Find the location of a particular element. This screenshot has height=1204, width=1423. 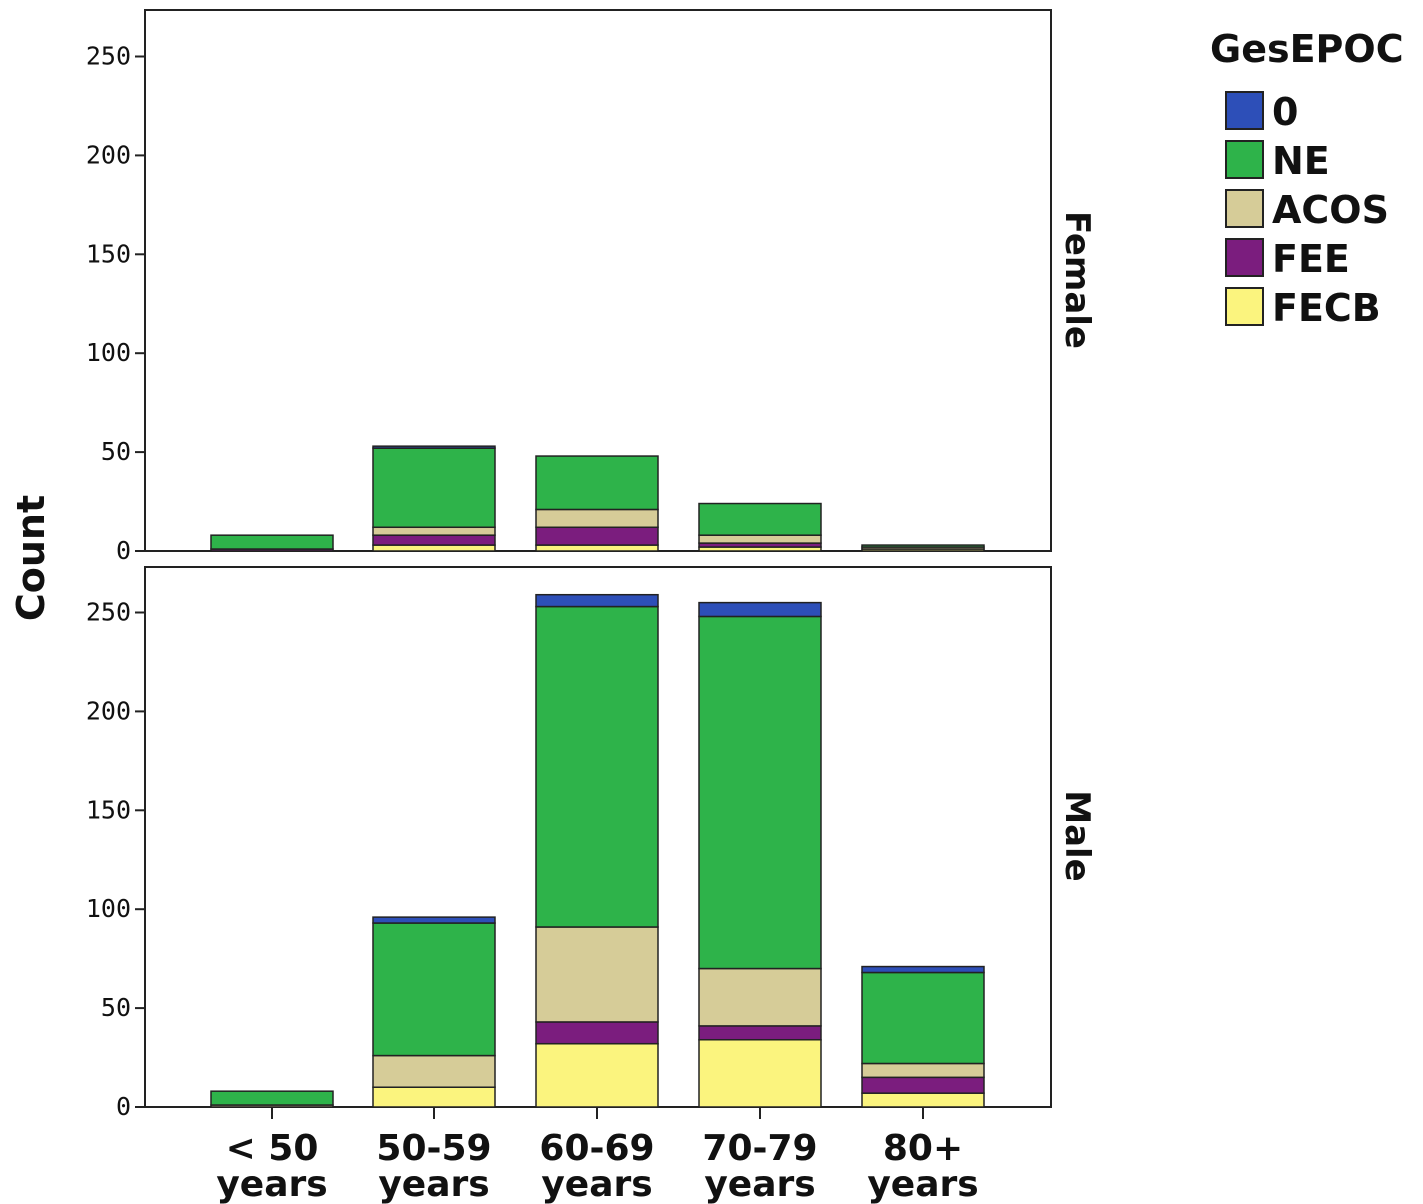

female-bar-50-59-fee is located at coordinates (434, 540).